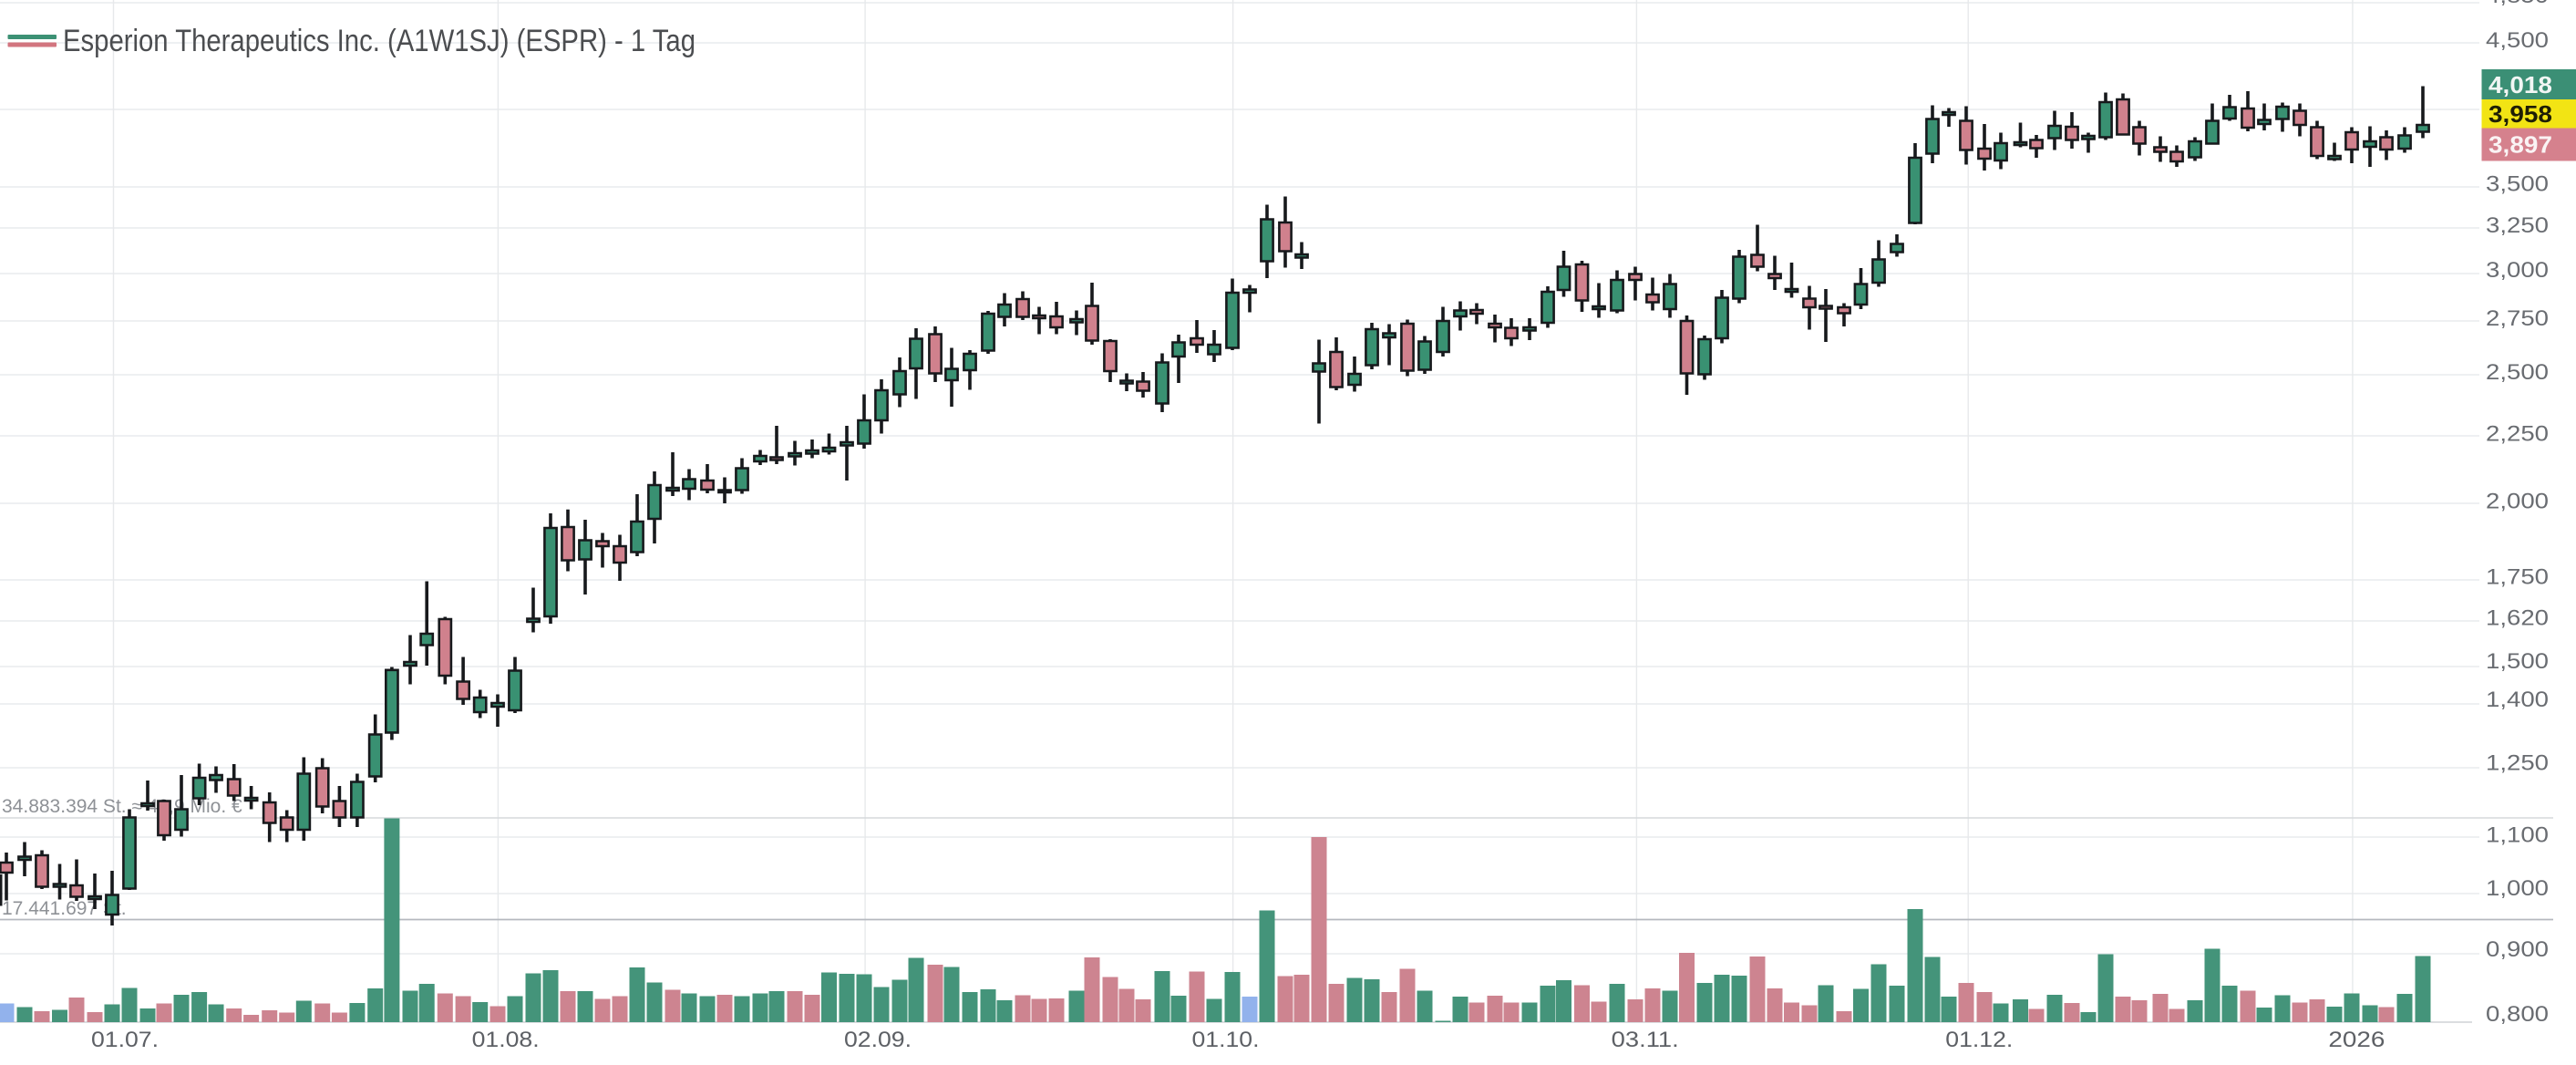 This screenshot has width=2576, height=1065. What do you see at coordinates (2517, 835) in the screenshot?
I see `svg-text: 1,100` at bounding box center [2517, 835].